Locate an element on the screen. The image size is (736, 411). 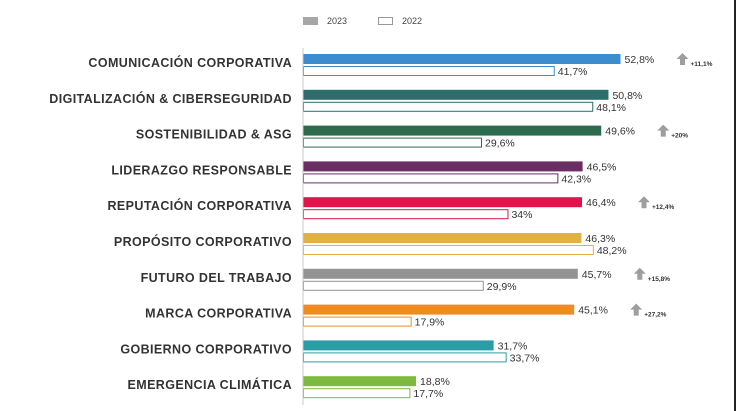
value-label-2023-digitalizacion-y-ciberseguridad: 50,8% is located at coordinates (627, 96).